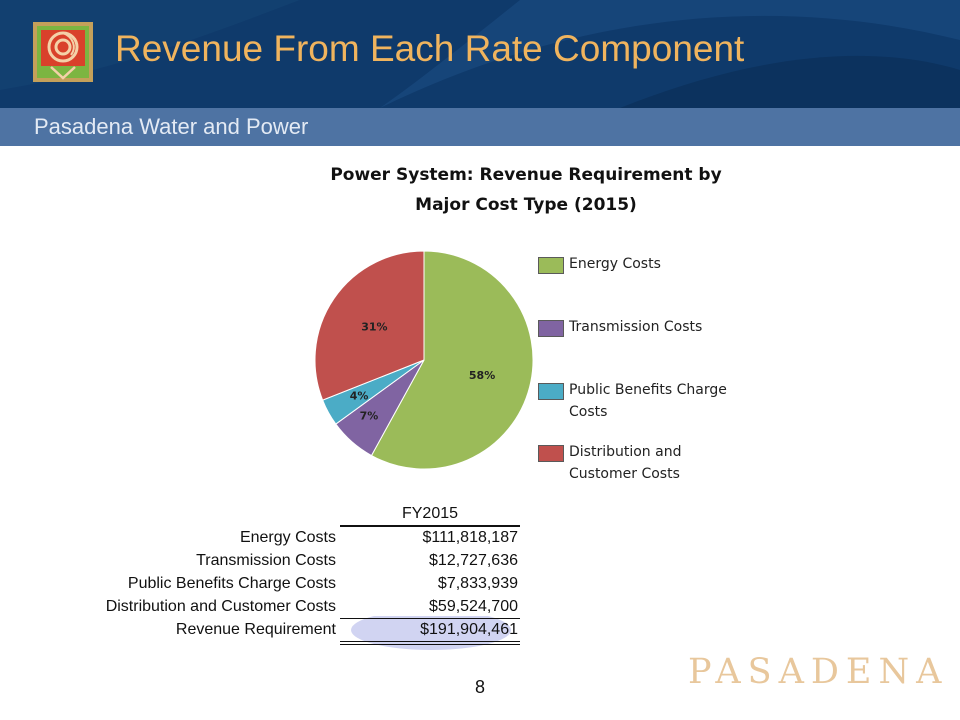 The image size is (960, 720). Describe the element at coordinates (255, 629) in the screenshot. I see `table-row-label: Revenue Requirement` at that location.